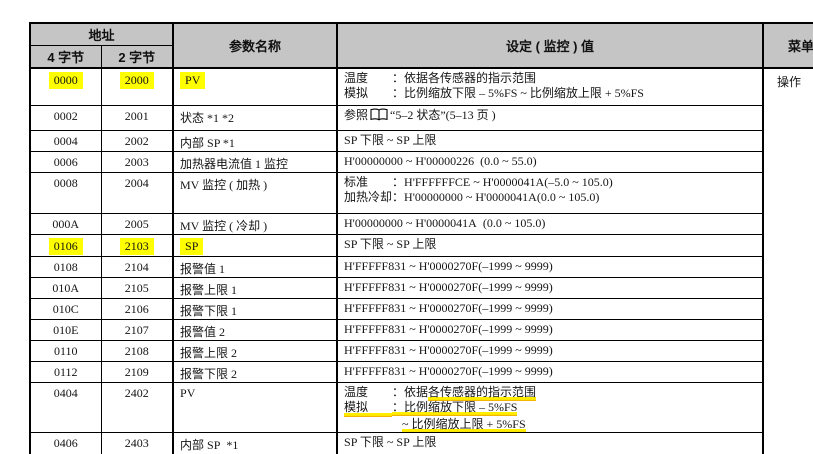 The image size is (813, 454). What do you see at coordinates (203, 331) in the screenshot?
I see `cell-text: 报警值 2` at bounding box center [203, 331].